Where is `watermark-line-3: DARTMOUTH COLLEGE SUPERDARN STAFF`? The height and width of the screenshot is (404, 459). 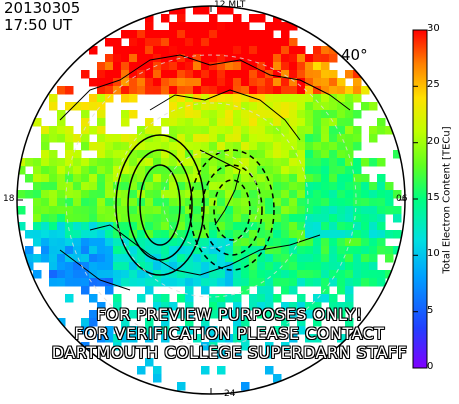 watermark-line-3: DARTMOUTH COLLEGE SUPERDARN STAFF is located at coordinates (229, 352).